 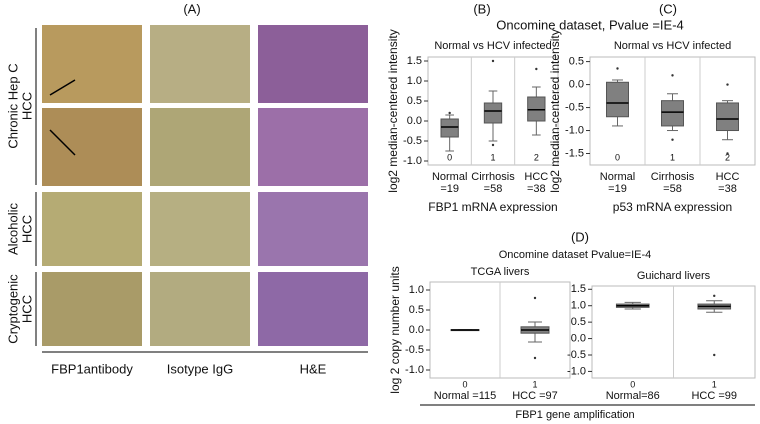 What do you see at coordinates (674, 276) in the screenshot?
I see `subtitle: Guichard livers` at bounding box center [674, 276].